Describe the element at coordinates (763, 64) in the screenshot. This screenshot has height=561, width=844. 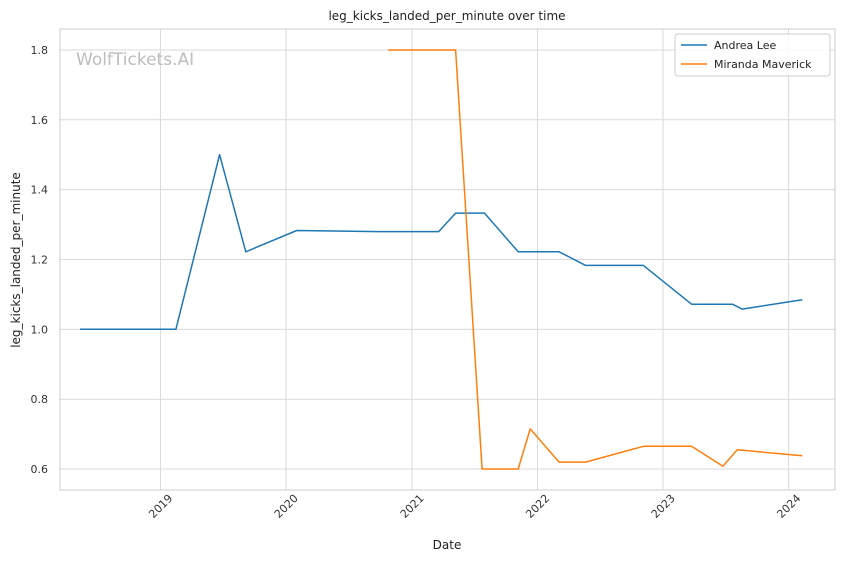
I see `legend-label-1: Miranda Maverick` at that location.